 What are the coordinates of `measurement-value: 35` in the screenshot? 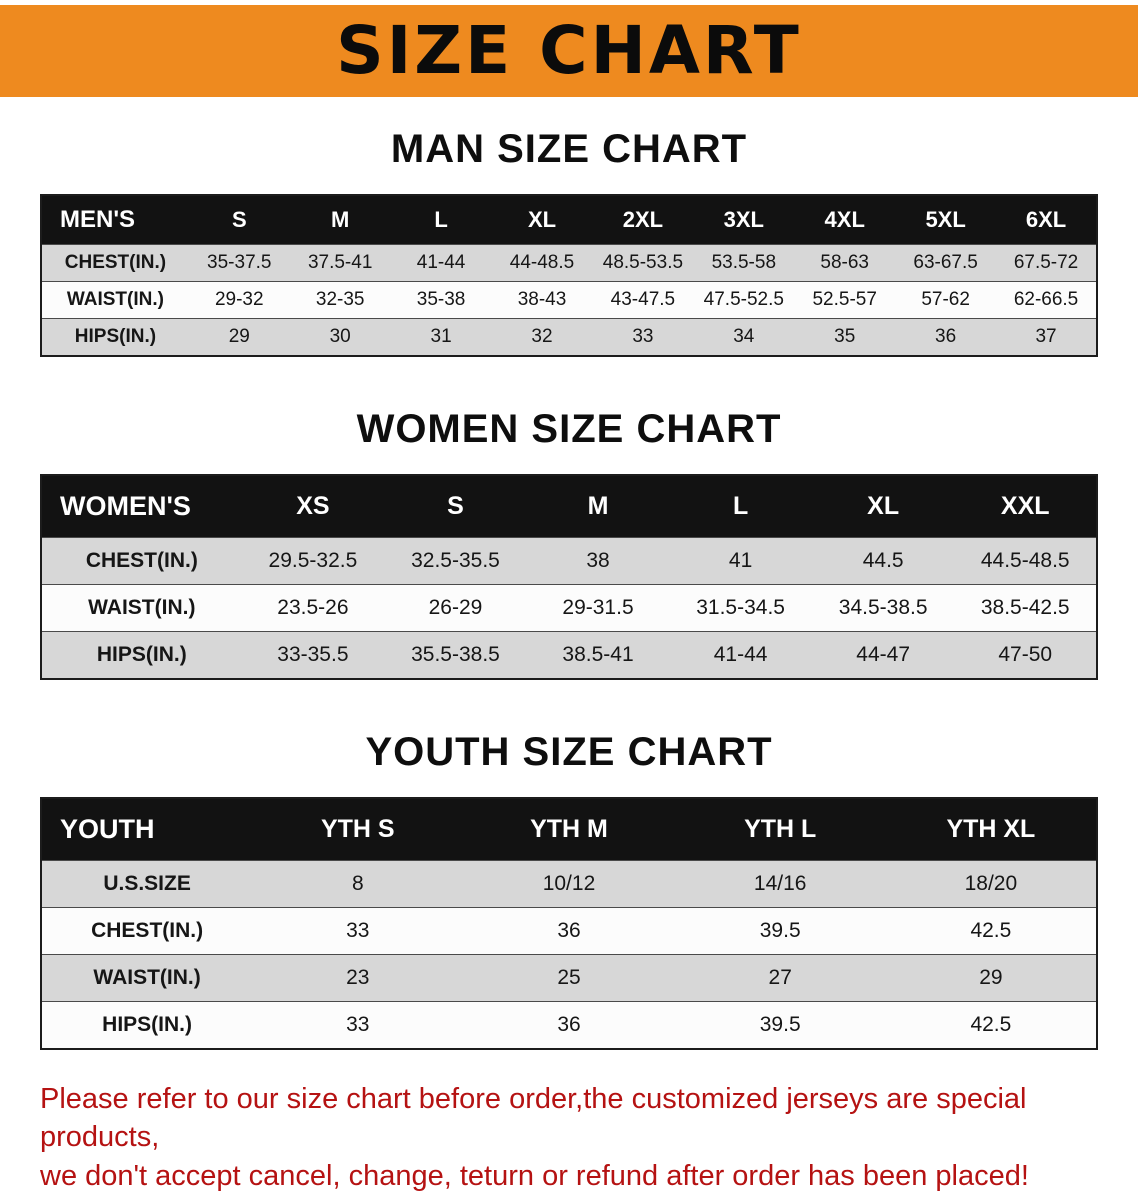 It's located at (845, 336).